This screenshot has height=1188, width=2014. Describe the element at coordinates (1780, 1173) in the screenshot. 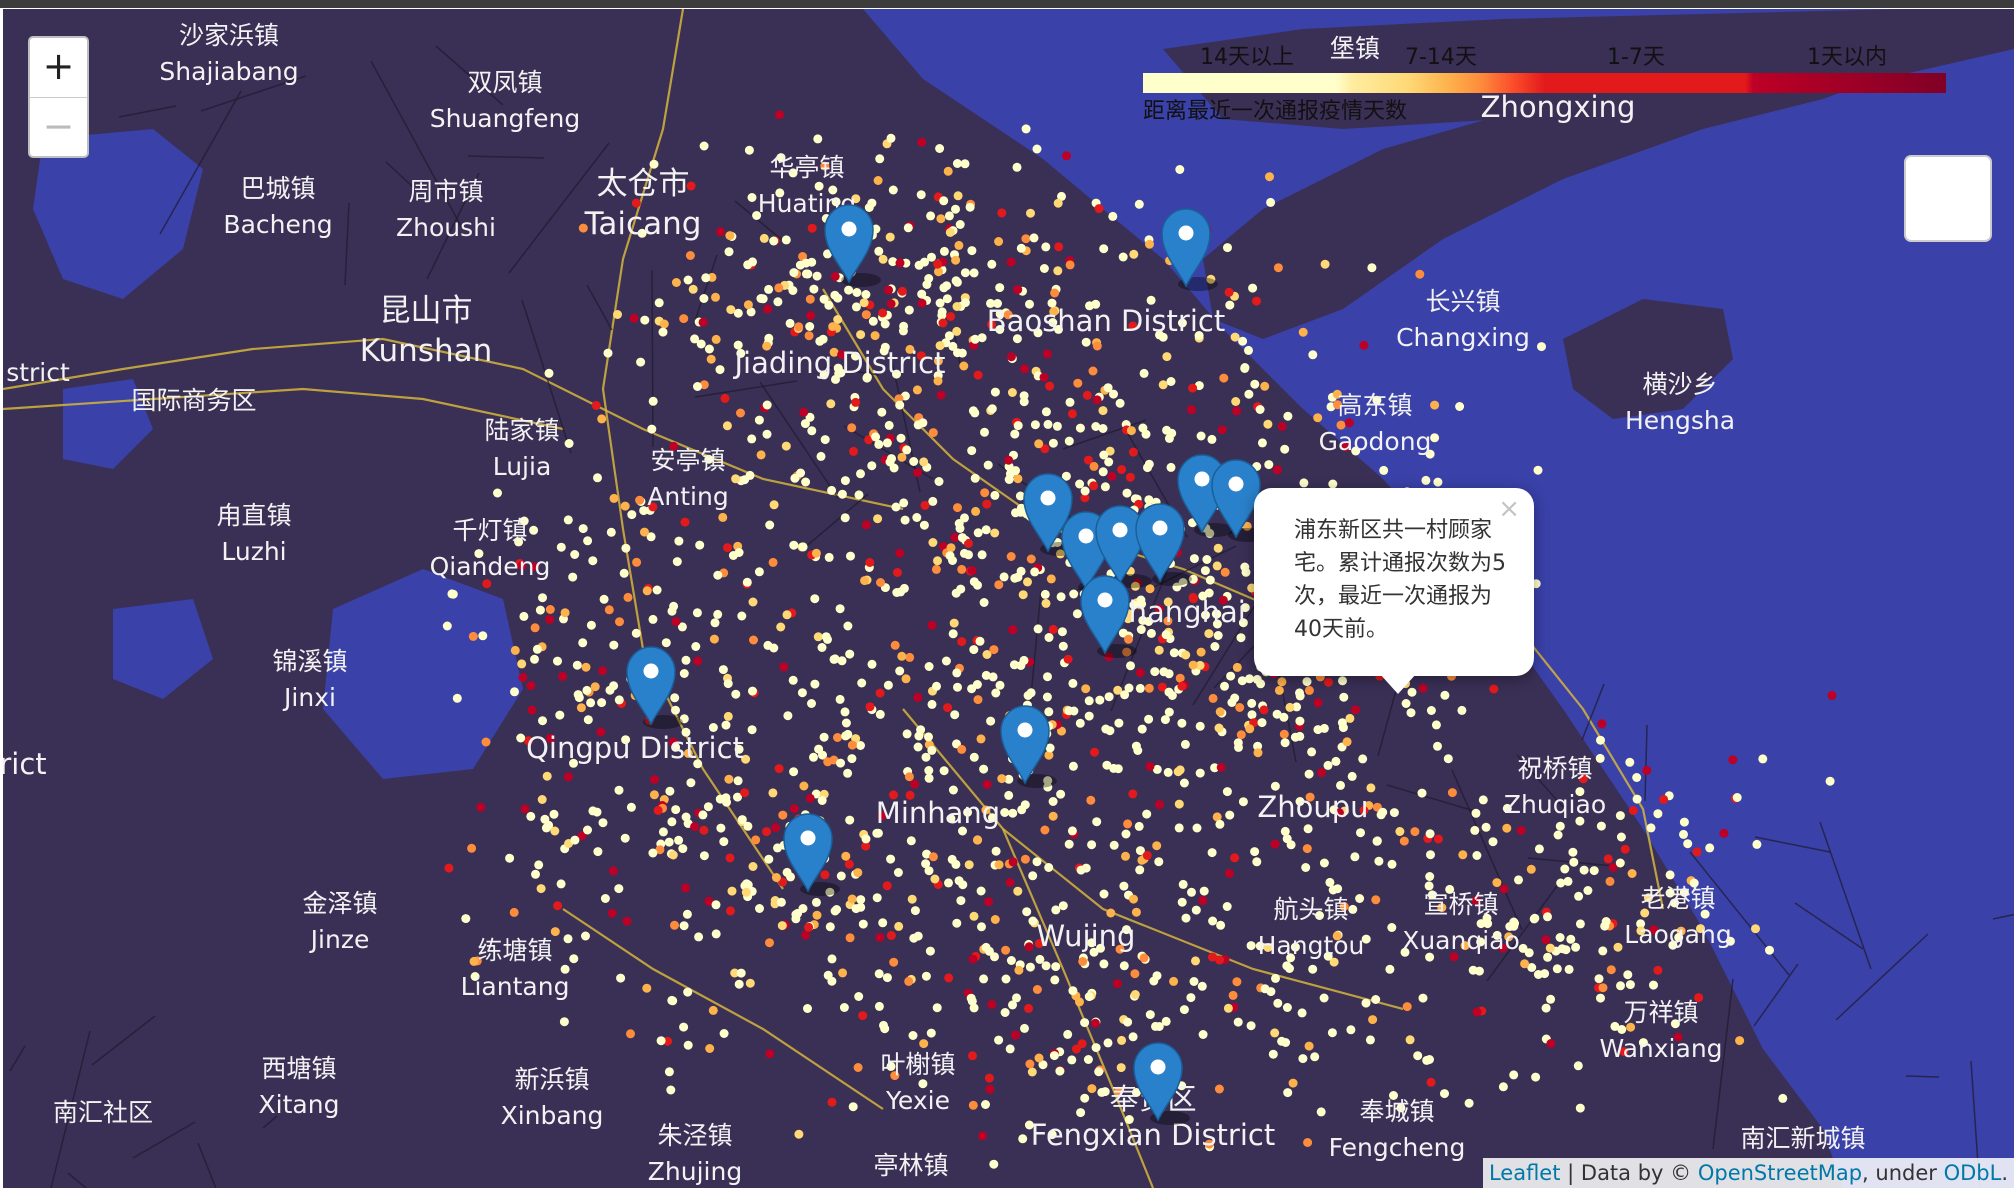

I see `osm-link: OpenStreetMap` at that location.